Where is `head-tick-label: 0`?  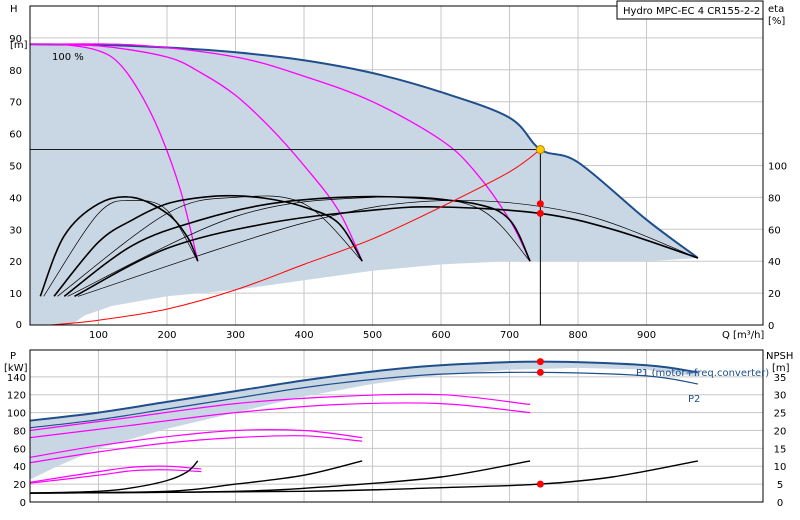
head-tick-label: 0 is located at coordinates (19, 325).